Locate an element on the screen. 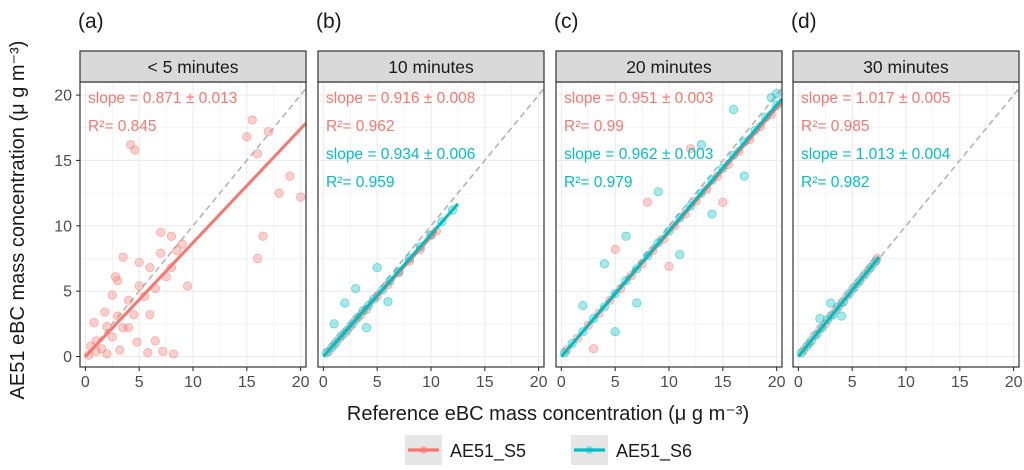 This screenshot has height=470, width=1024. panel-label: (d) is located at coordinates (804, 21).